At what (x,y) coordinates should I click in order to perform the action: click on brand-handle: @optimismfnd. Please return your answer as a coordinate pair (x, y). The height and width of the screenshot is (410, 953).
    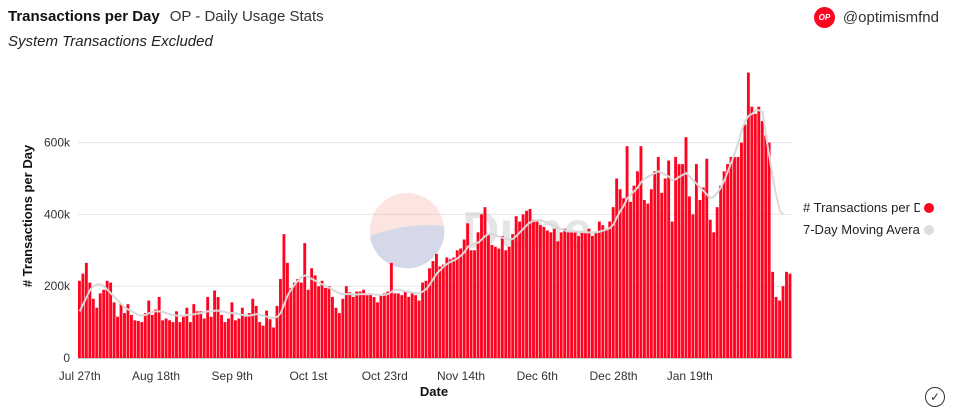
    Looking at the image, I should click on (890, 17).